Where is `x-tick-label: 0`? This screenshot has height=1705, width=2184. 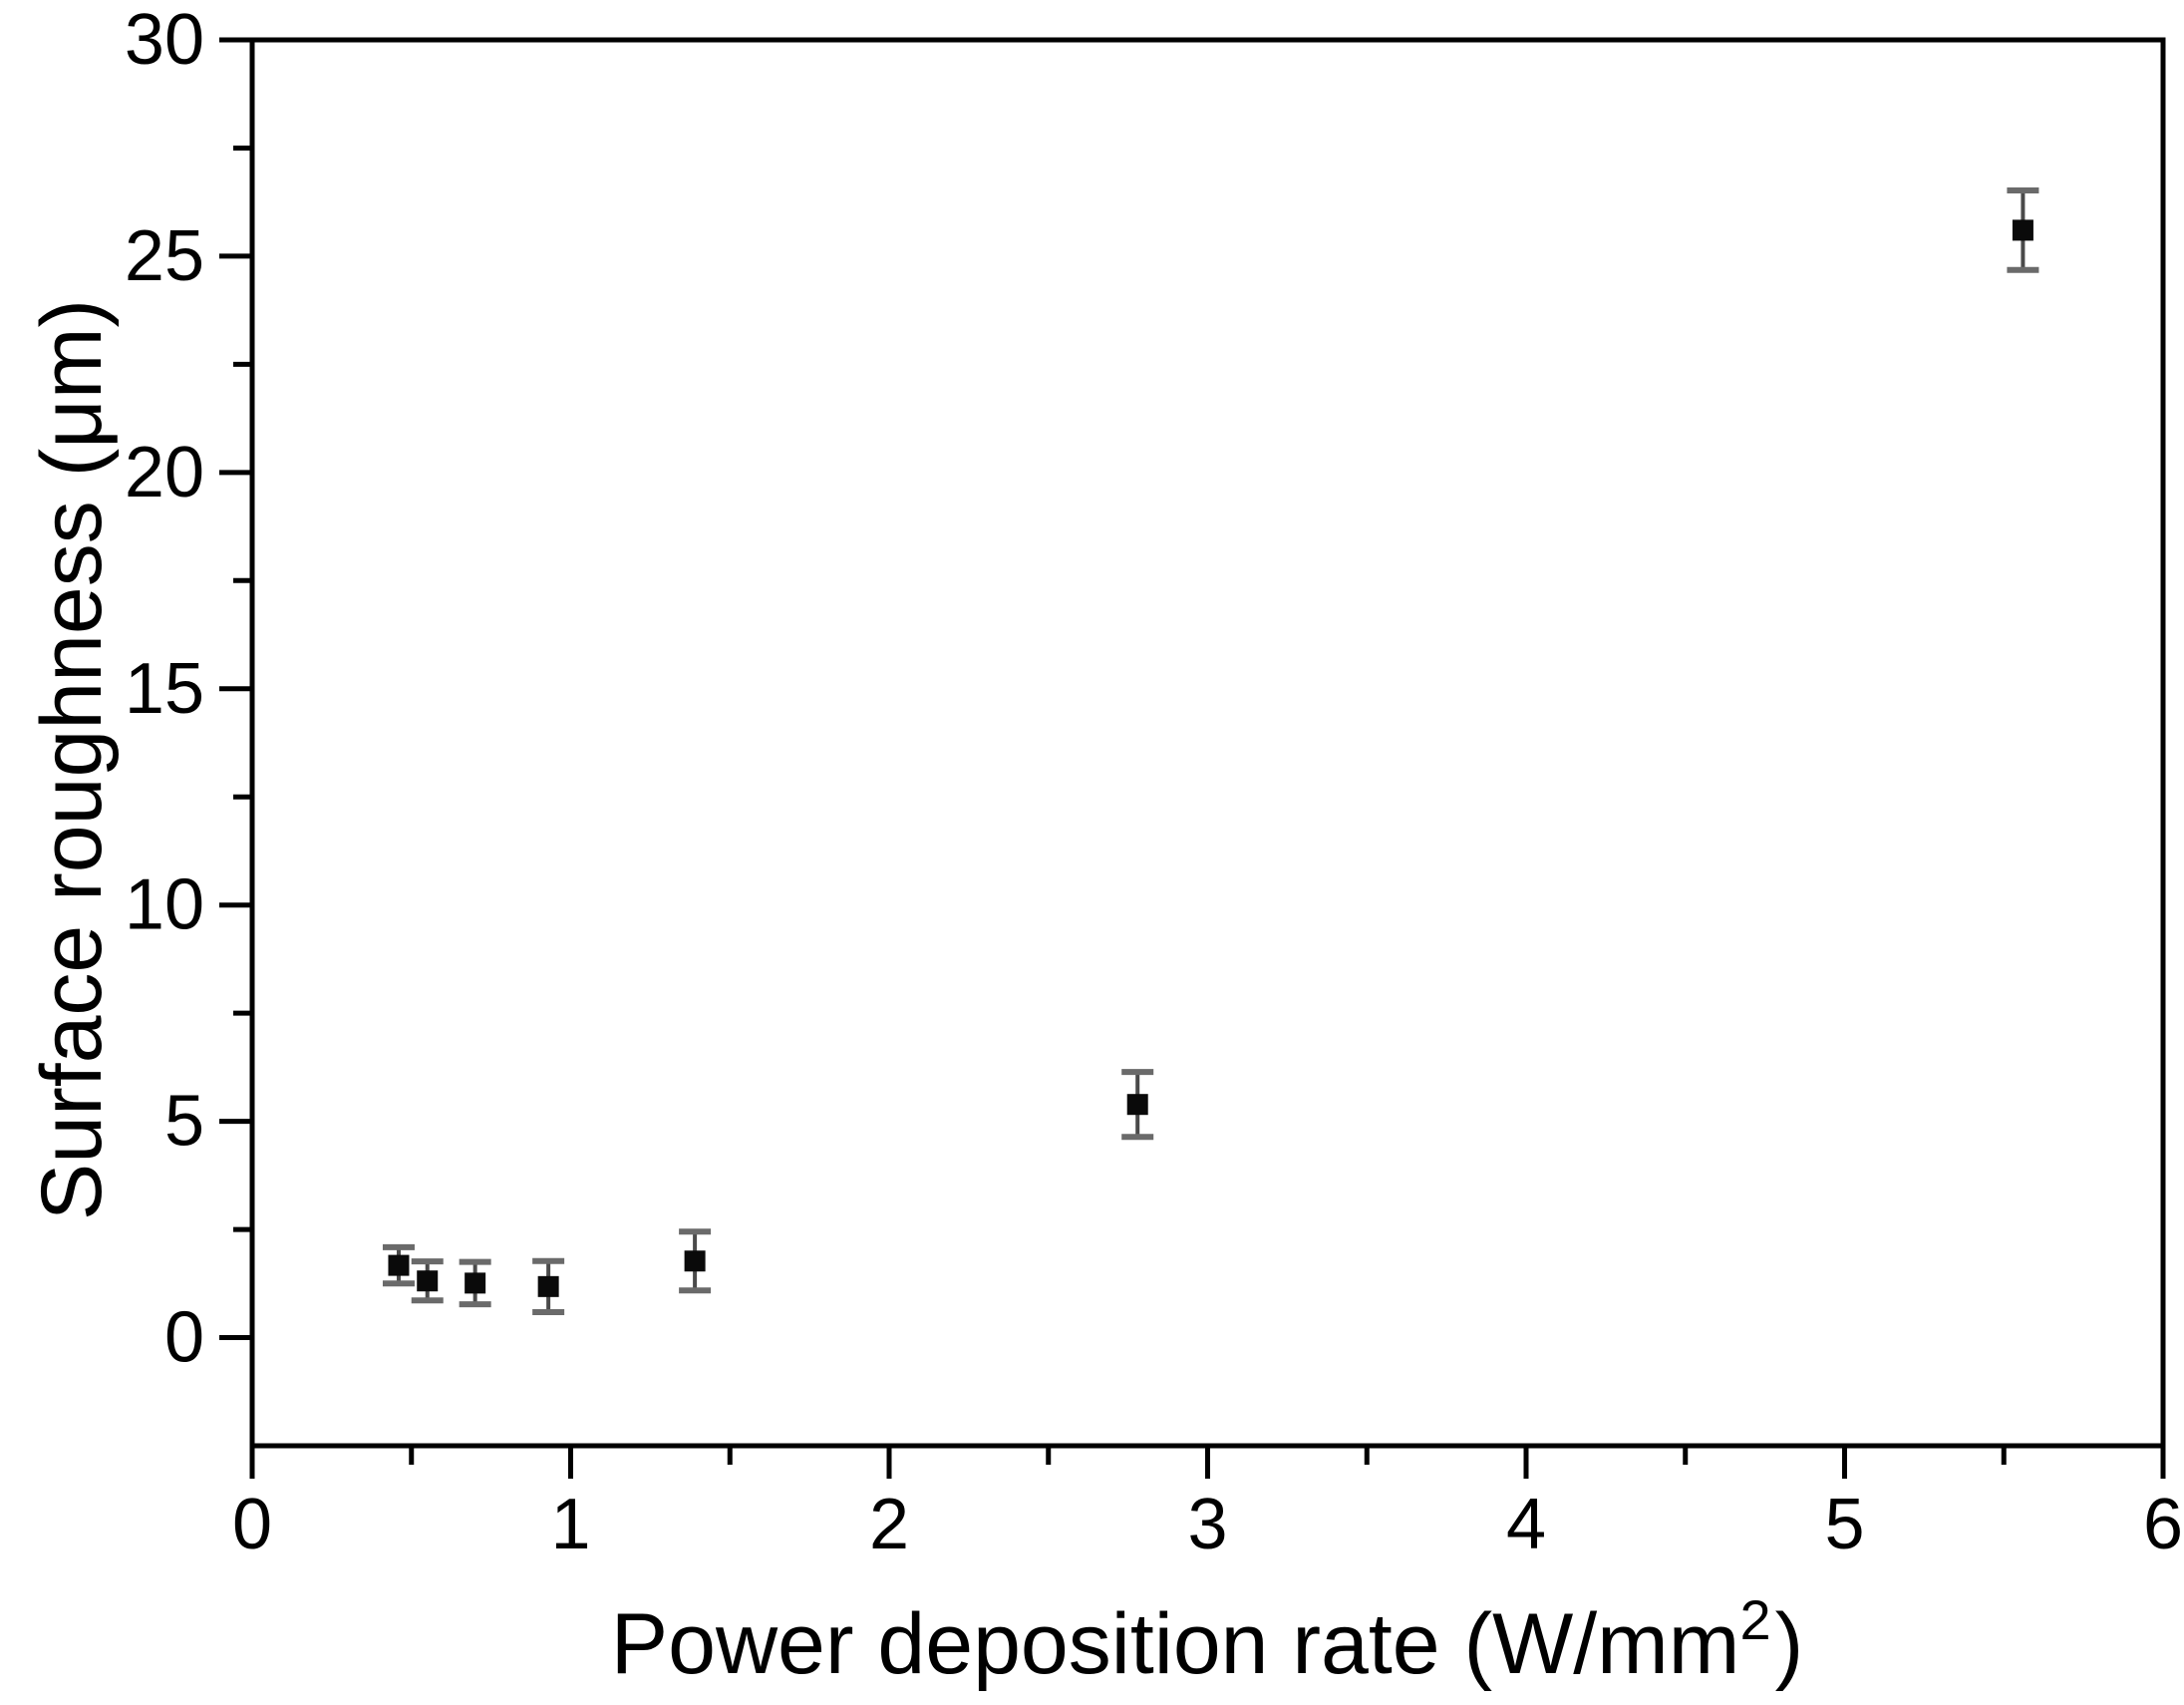
x-tick-label: 0 is located at coordinates (252, 1524).